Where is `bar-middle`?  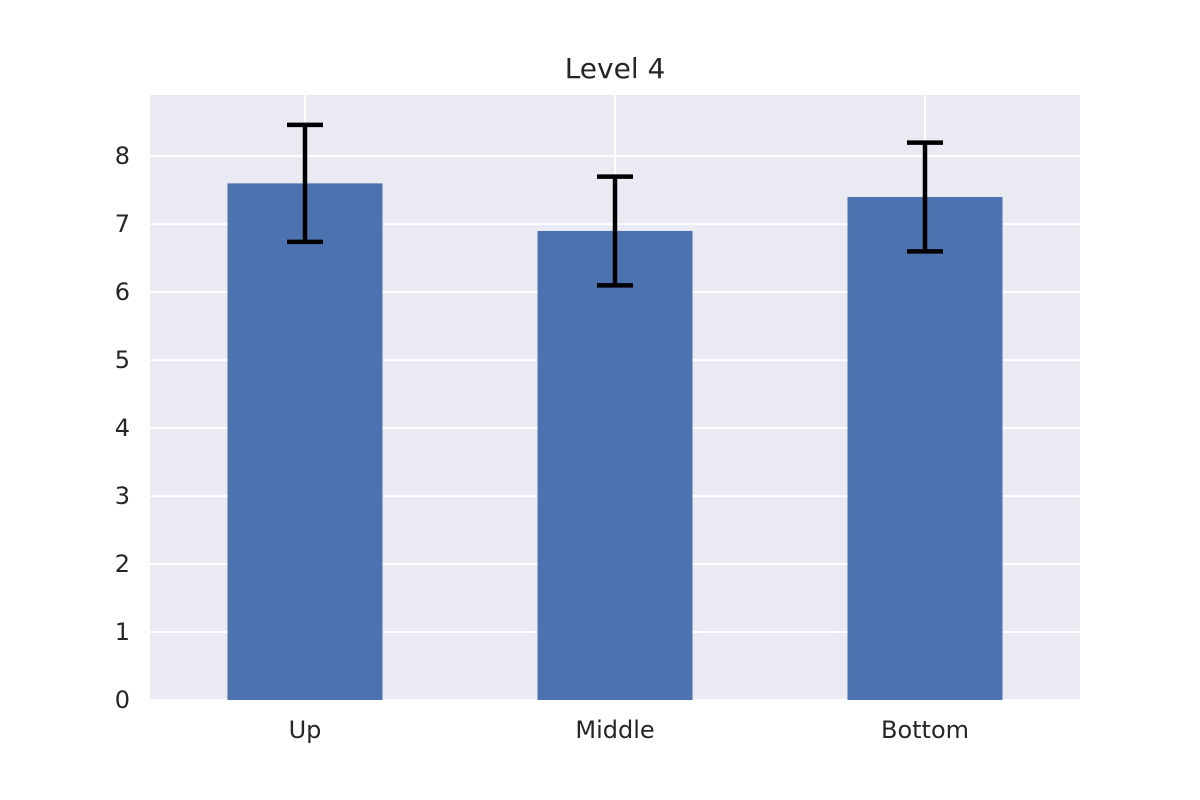 bar-middle is located at coordinates (615, 465).